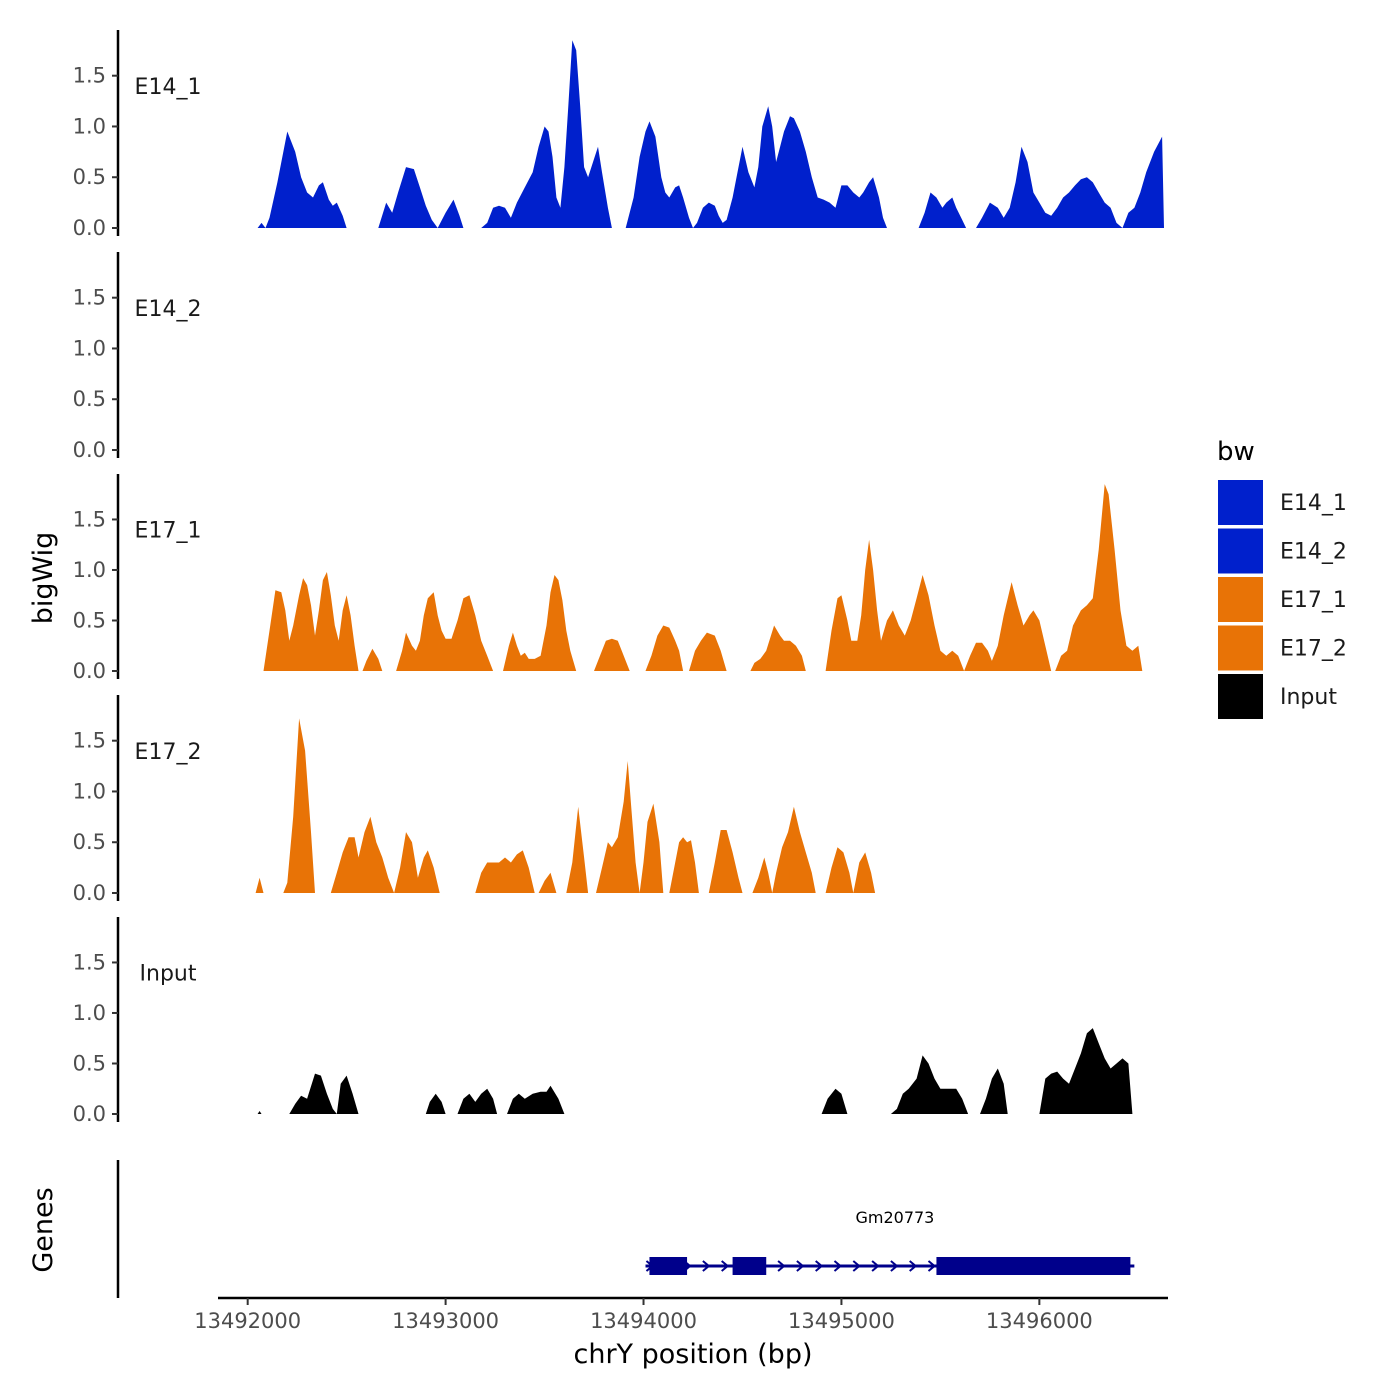 The image size is (1400, 1400). What do you see at coordinates (894, 1217) in the screenshot?
I see `gene-label: Gm20773` at bounding box center [894, 1217].